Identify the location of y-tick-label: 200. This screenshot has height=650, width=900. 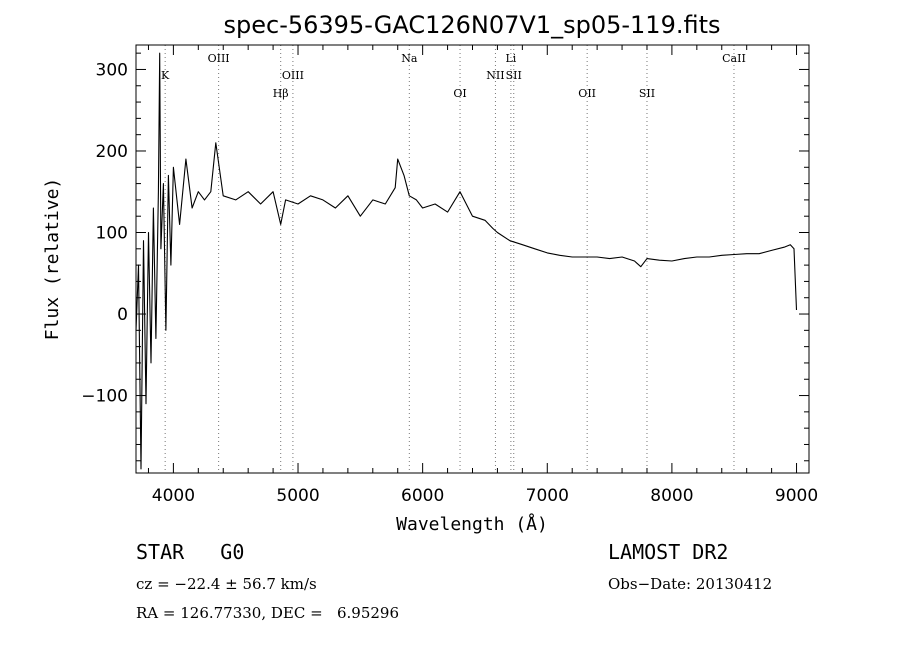
(112, 152).